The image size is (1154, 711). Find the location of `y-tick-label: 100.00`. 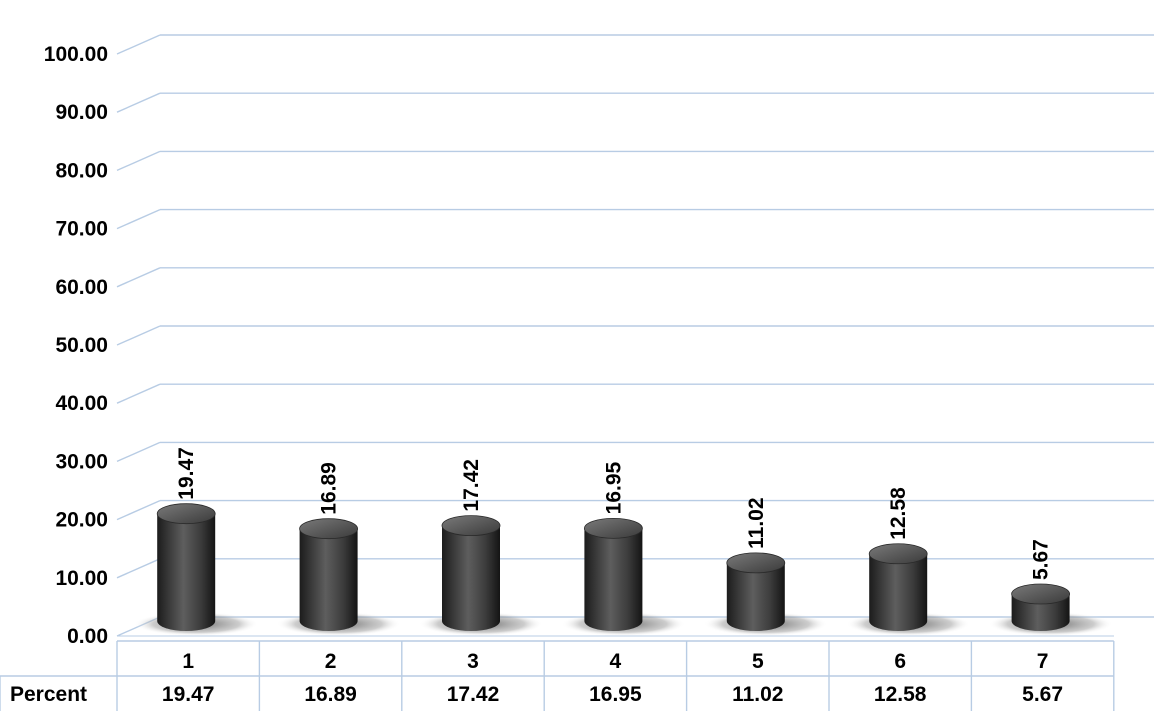

y-tick-label: 100.00 is located at coordinates (76, 54).